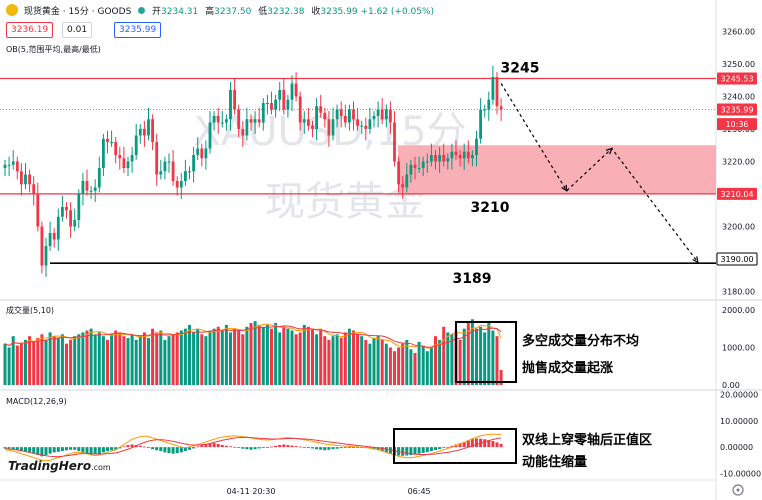  I want to click on symbol-label: 现货黄金 · 15分 · GOODS, so click(77, 12).